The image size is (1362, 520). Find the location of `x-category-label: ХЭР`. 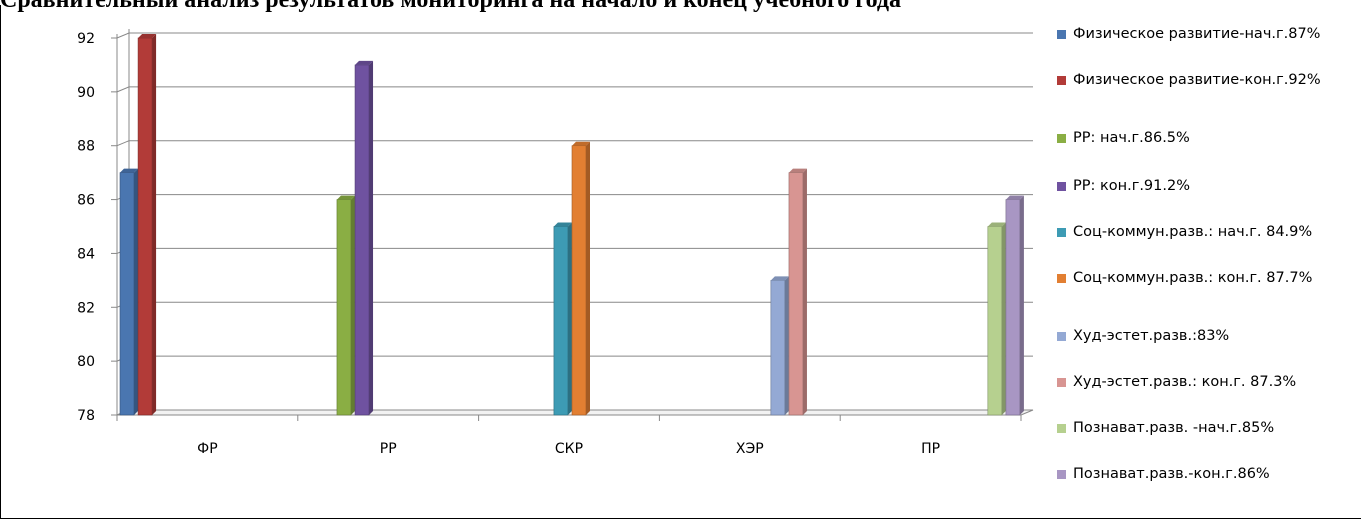

x-category-label: ХЭР is located at coordinates (750, 449).